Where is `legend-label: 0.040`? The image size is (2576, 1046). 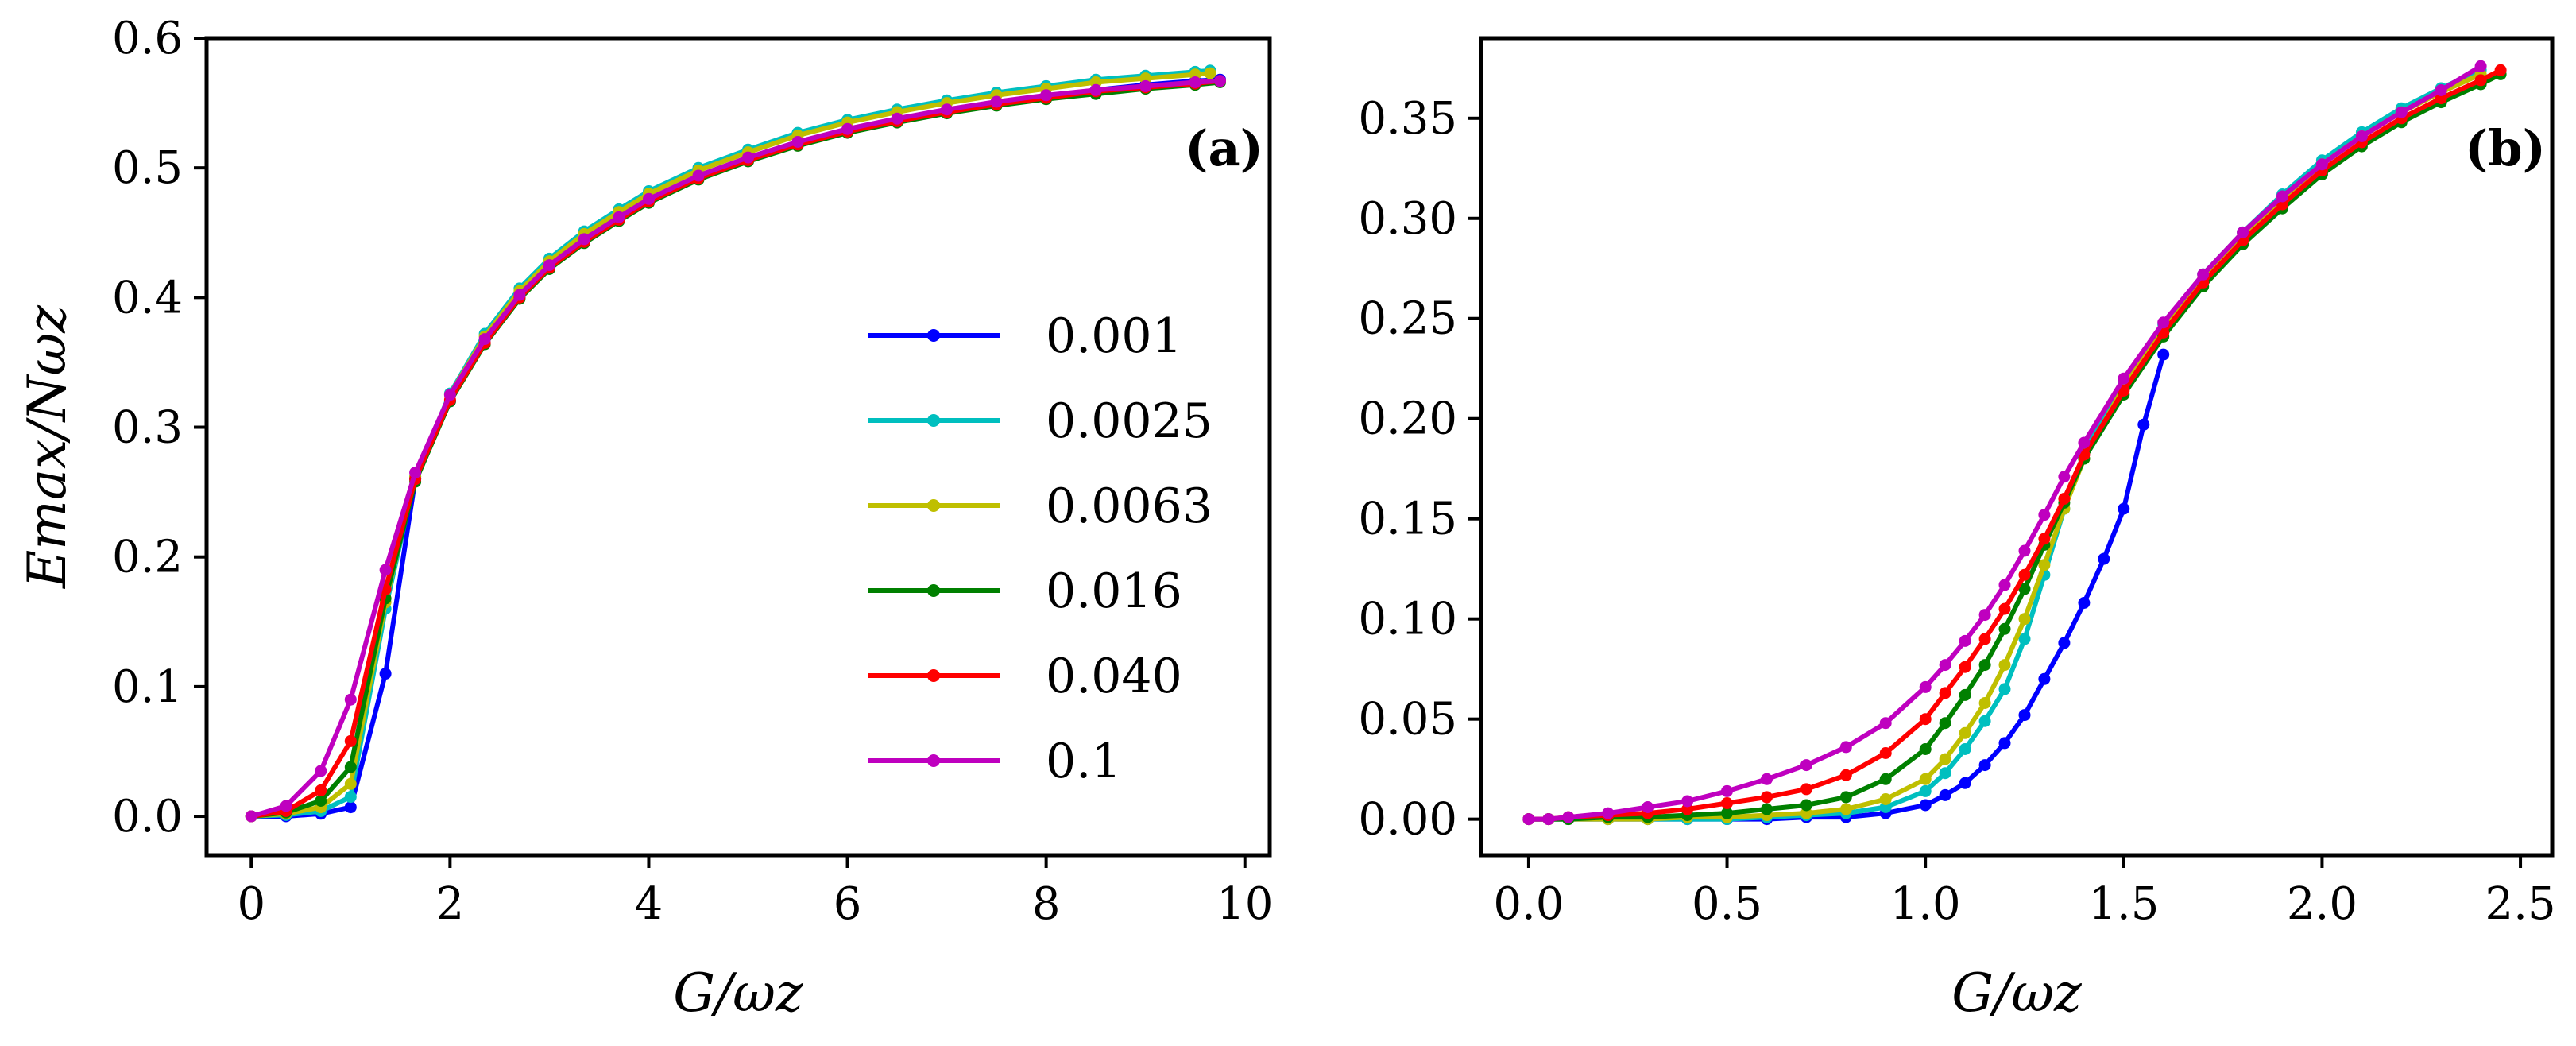
legend-label: 0.040 is located at coordinates (1114, 676).